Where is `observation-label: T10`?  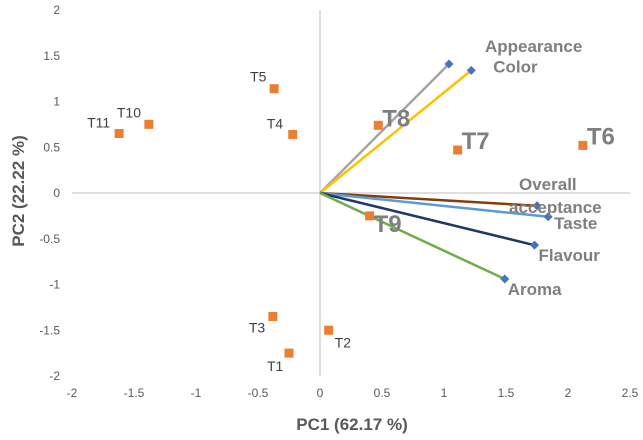
observation-label: T10 is located at coordinates (129, 112).